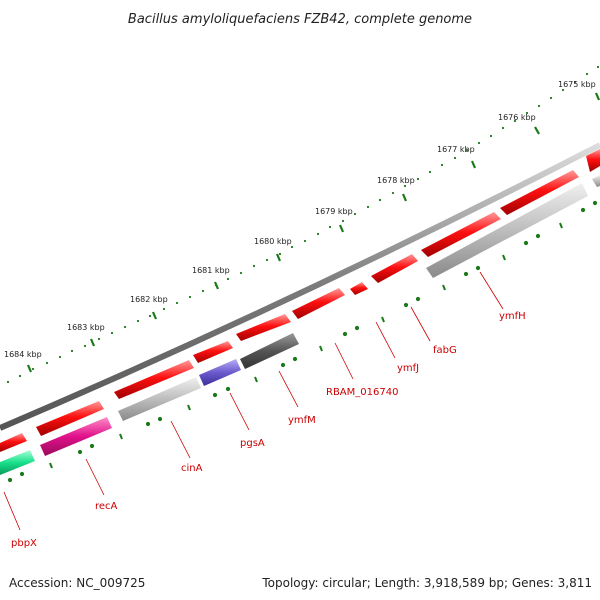 The width and height of the screenshot is (600, 600). What do you see at coordinates (86, 327) in the screenshot?
I see `tick-label: 1683 kbp` at bounding box center [86, 327].